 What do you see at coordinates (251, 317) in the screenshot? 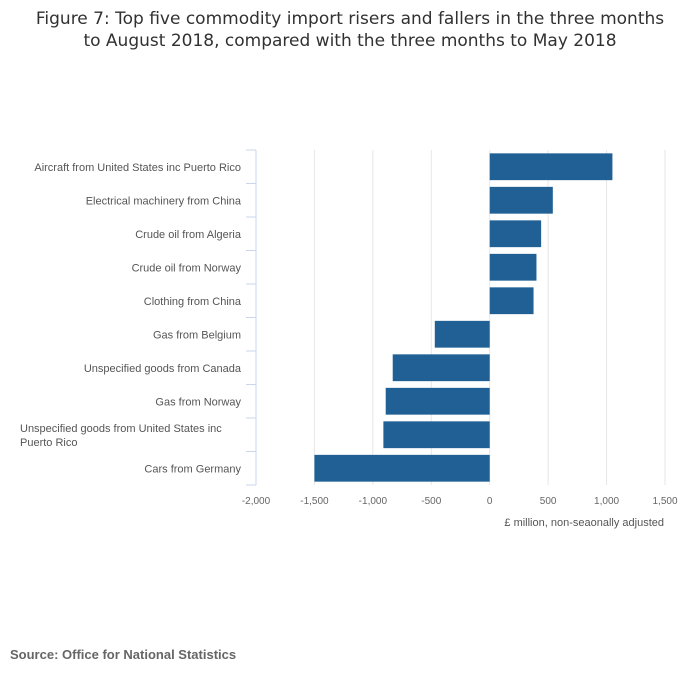
I see `category-axis` at bounding box center [251, 317].